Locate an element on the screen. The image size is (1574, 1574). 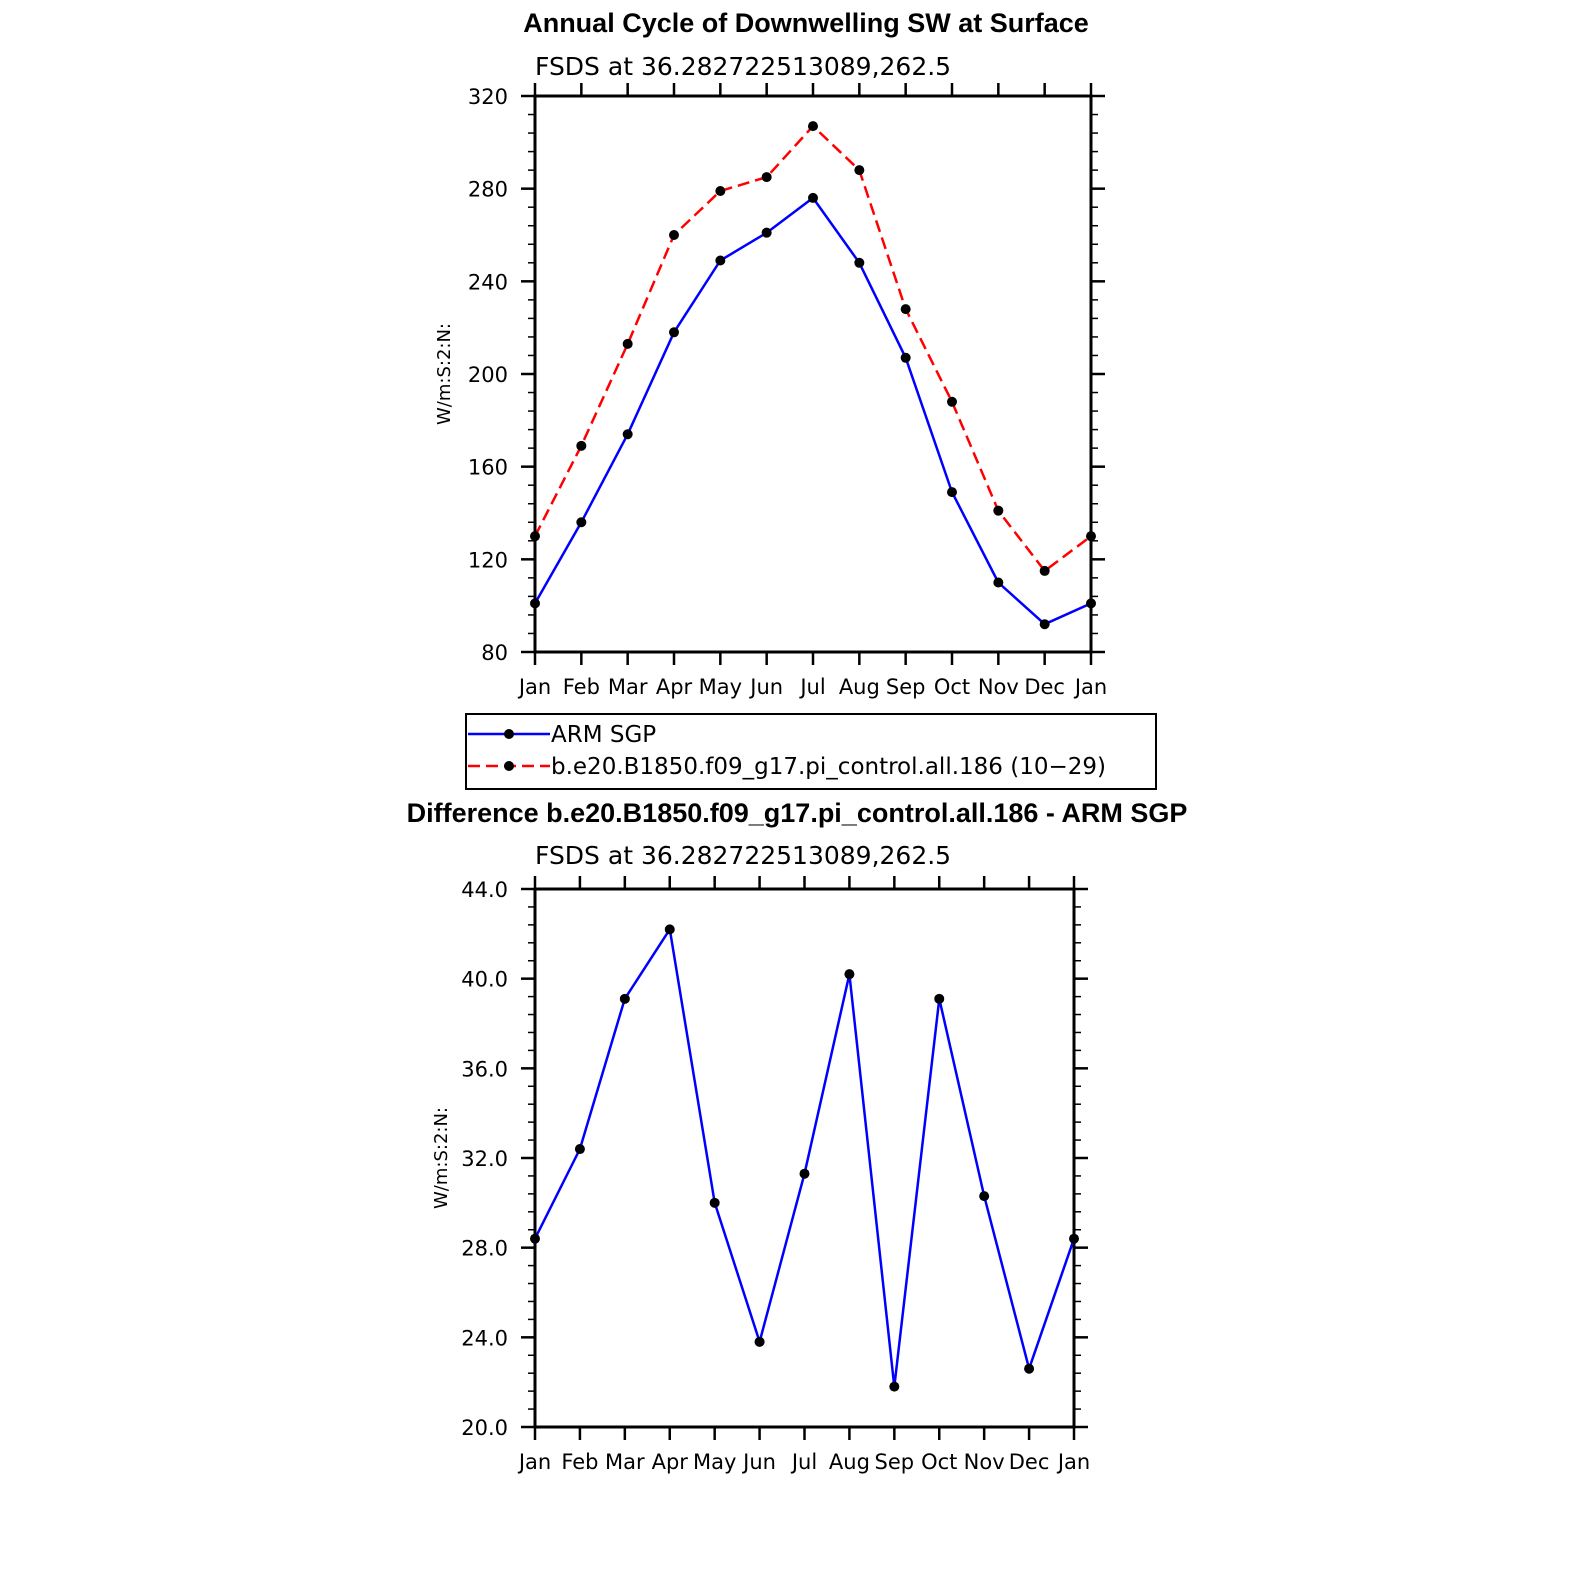
y-tick-label: 240 is located at coordinates (488, 282).